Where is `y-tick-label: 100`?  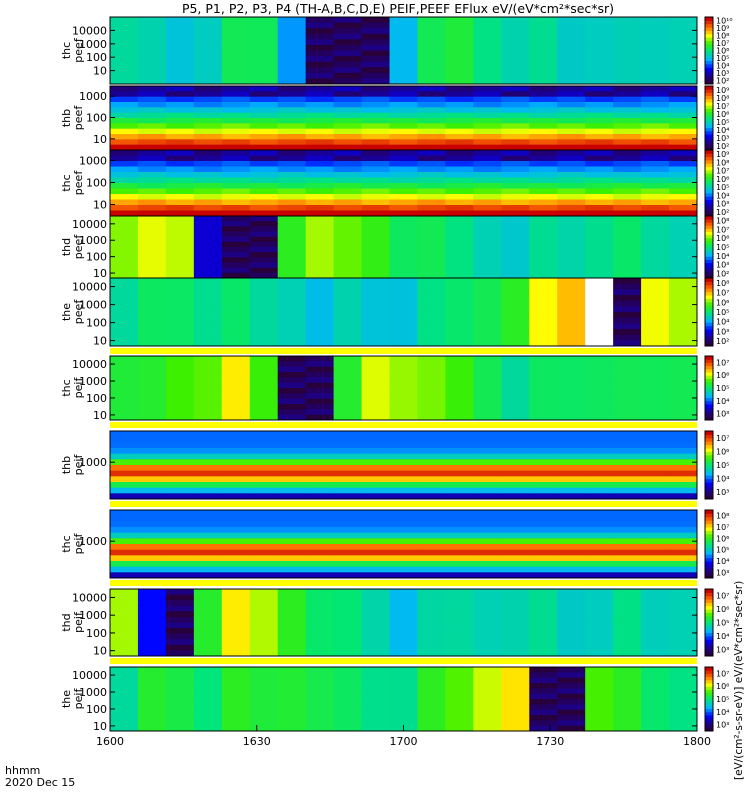
y-tick-label: 100 is located at coordinates (96, 323).